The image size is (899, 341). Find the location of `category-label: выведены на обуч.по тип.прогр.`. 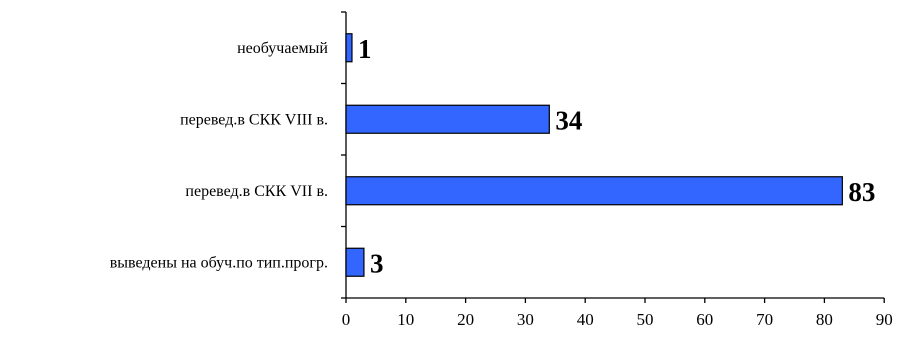

category-label: выведены на обуч.по тип.прогр. is located at coordinates (219, 262).